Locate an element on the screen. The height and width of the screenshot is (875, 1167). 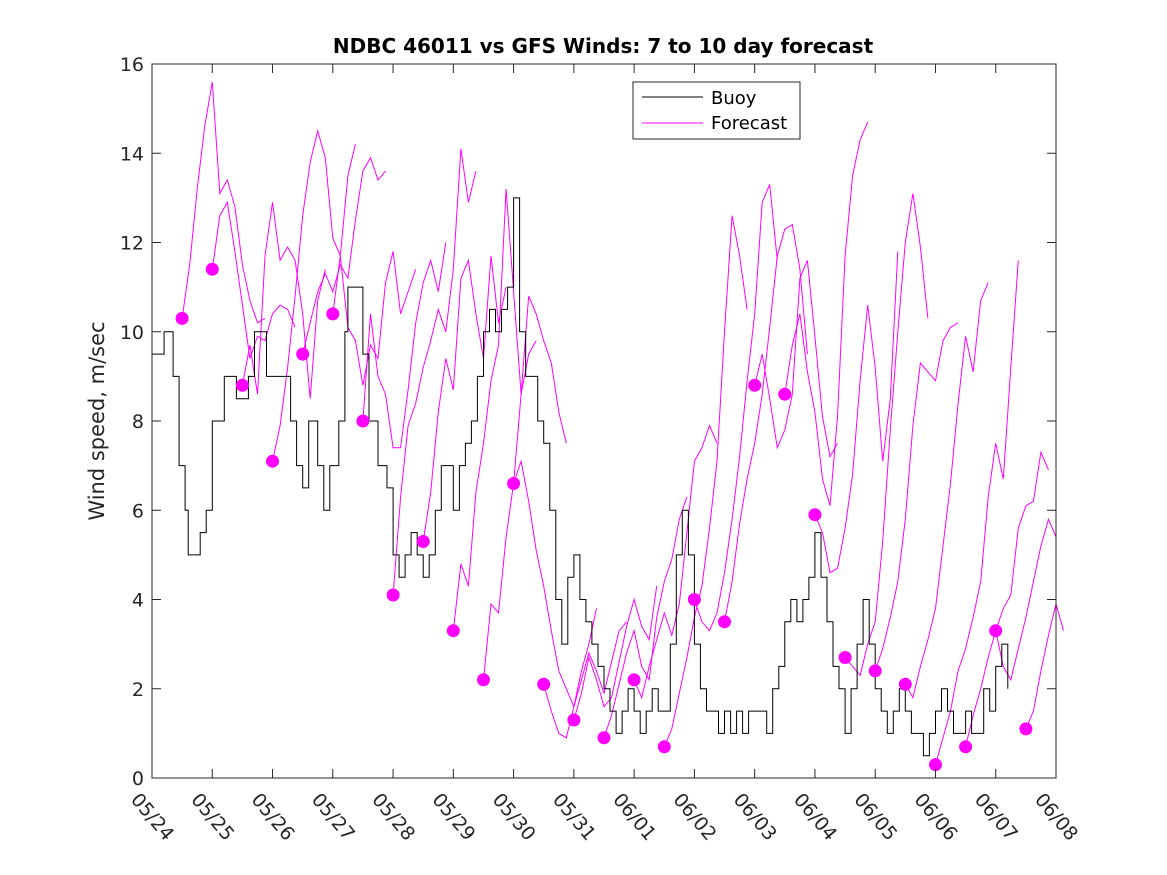
x-tick-label-13: 06/06 is located at coordinates (936, 817).